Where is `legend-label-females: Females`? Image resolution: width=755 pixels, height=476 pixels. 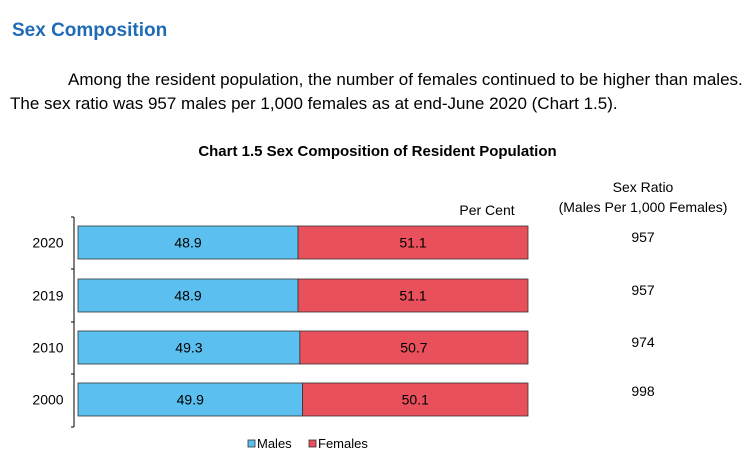 legend-label-females: Females is located at coordinates (343, 443).